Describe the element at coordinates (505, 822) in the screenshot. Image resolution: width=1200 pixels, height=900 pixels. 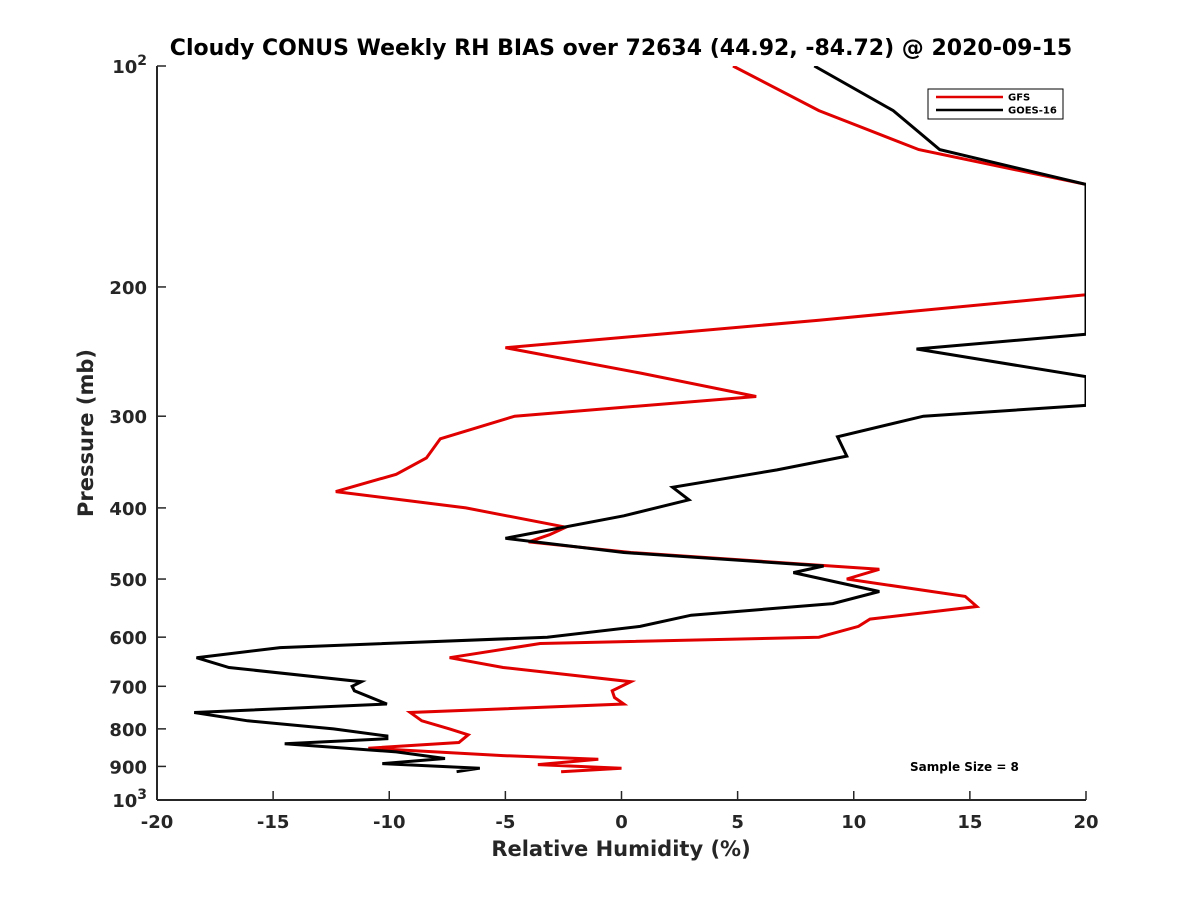
I see `x-tick-label: -5` at that location.